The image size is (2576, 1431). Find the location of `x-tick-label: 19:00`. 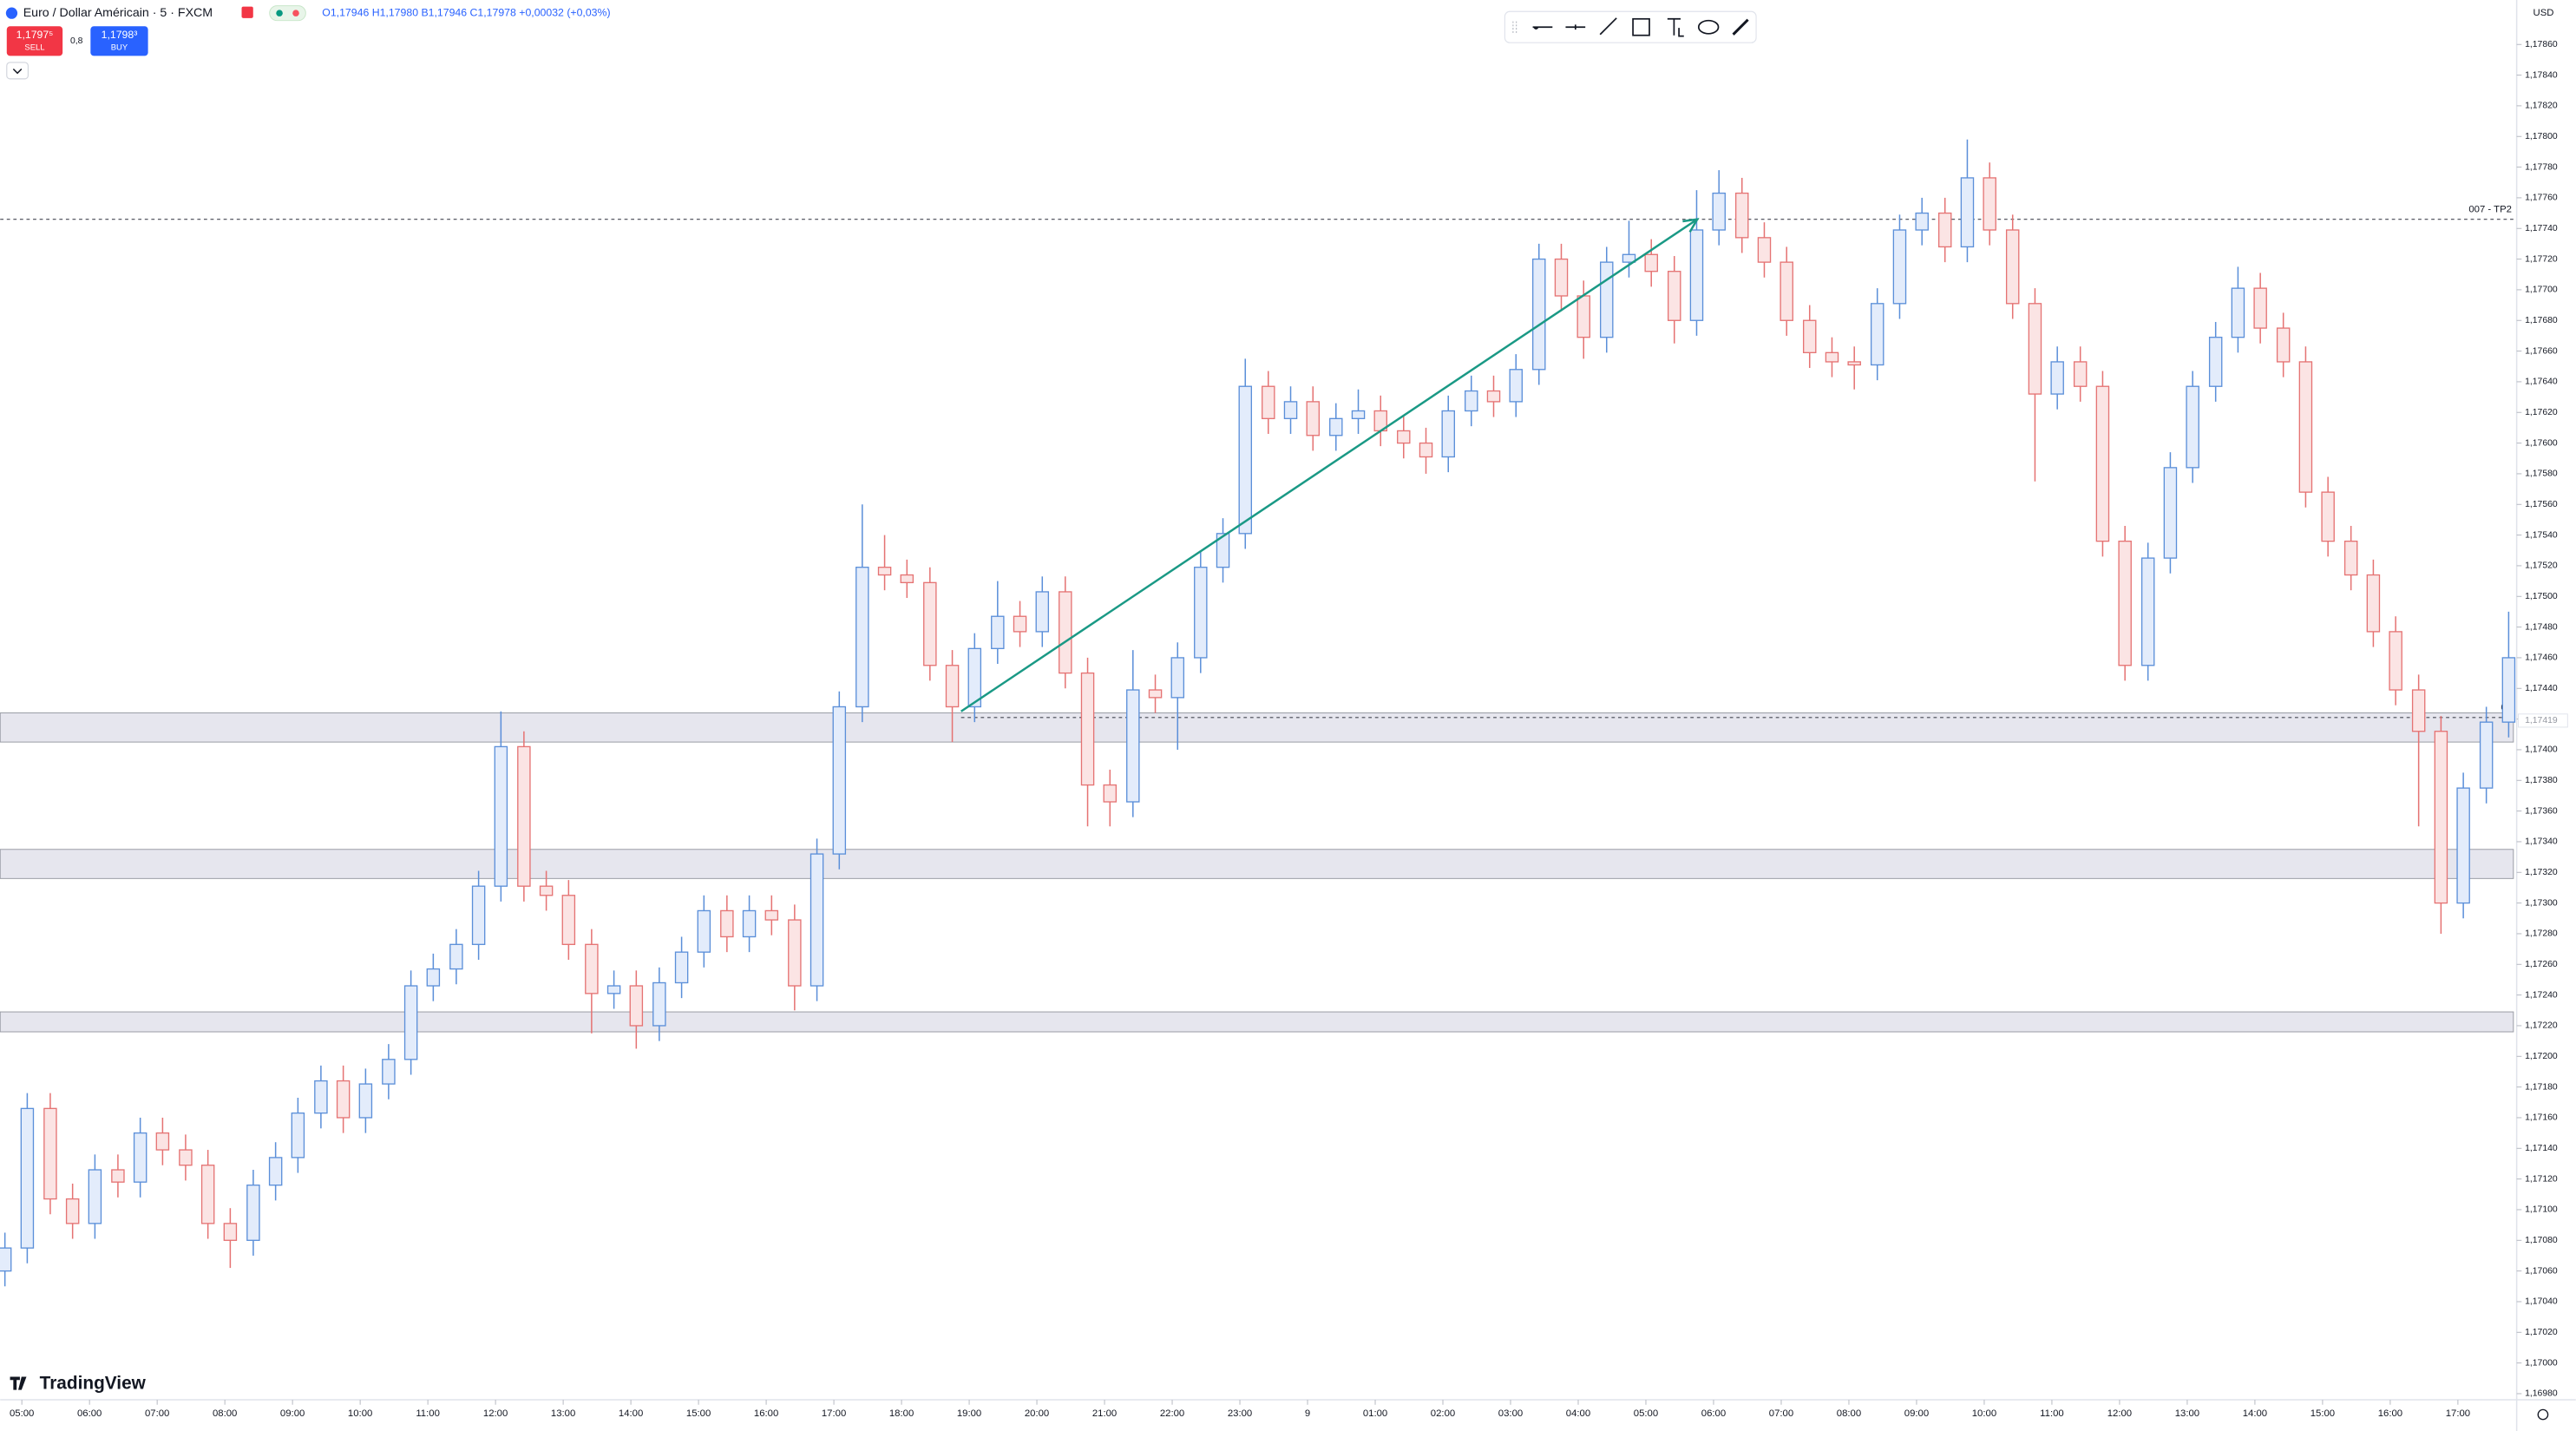

x-tick-label: 19:00 is located at coordinates (969, 1413).